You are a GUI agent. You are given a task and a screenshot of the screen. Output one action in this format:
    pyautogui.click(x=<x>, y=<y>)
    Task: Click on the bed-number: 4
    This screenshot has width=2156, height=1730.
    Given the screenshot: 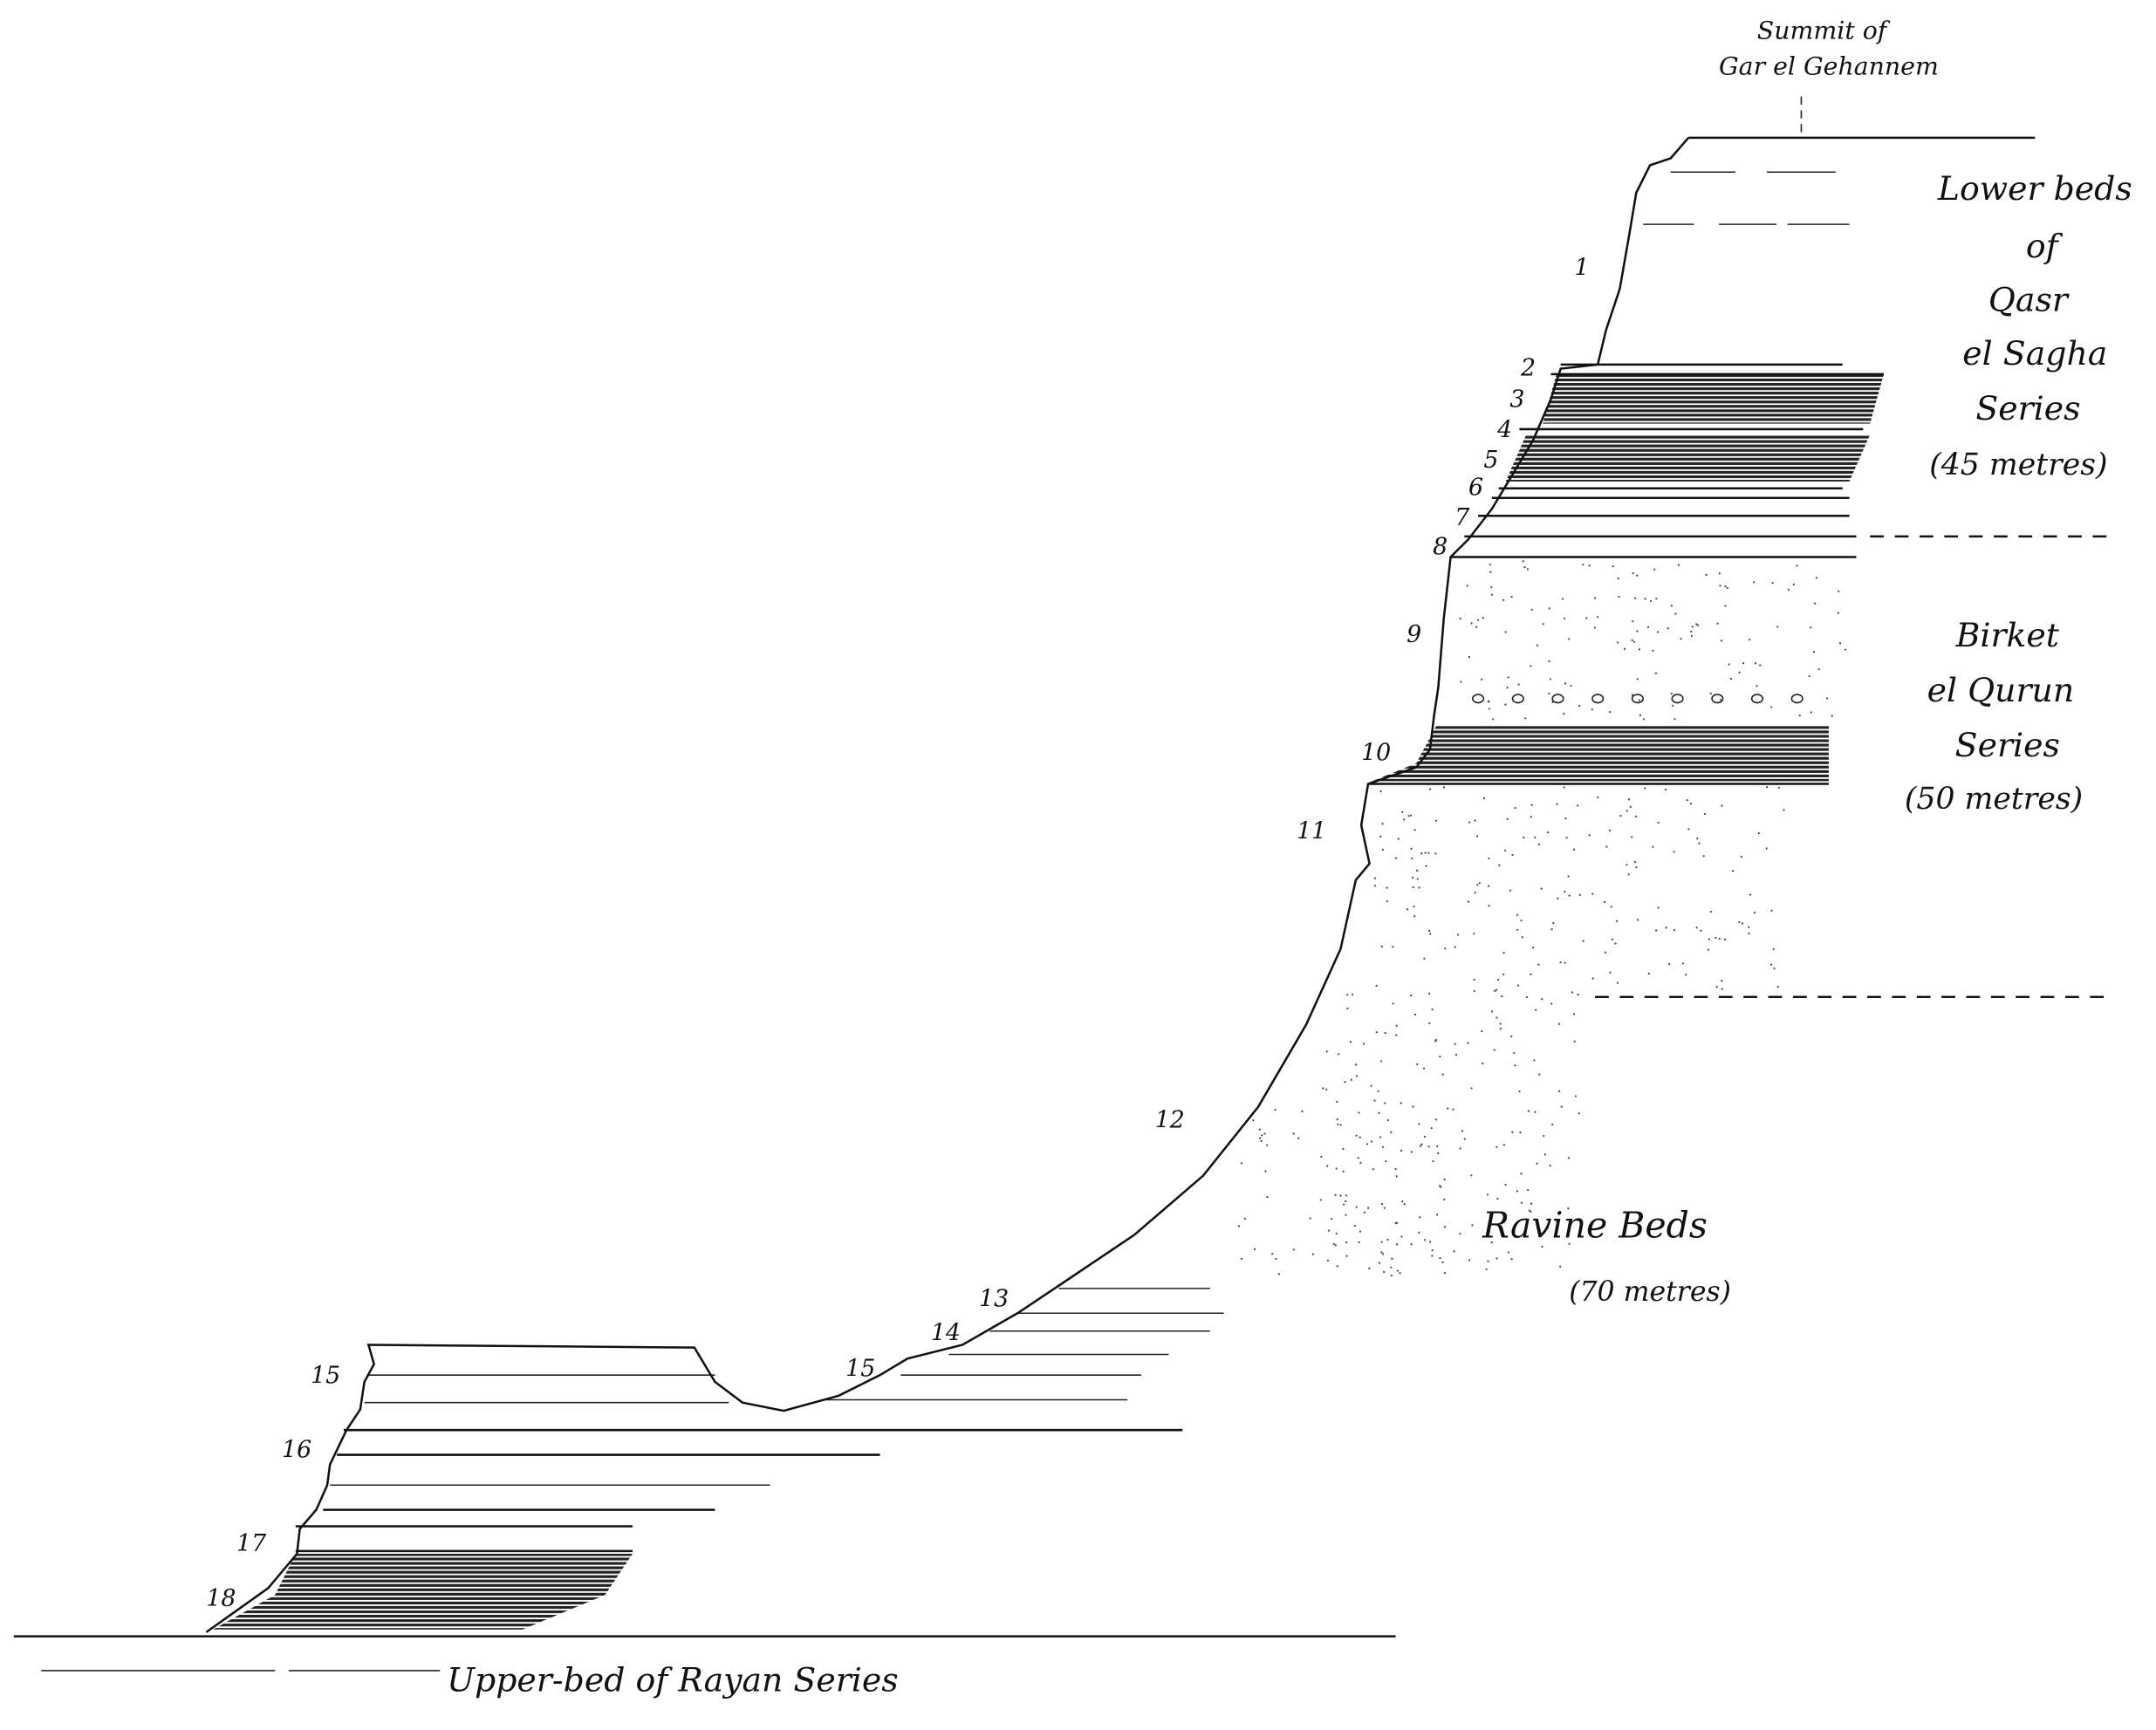 What is the action you would take?
    pyautogui.click(x=1504, y=430)
    